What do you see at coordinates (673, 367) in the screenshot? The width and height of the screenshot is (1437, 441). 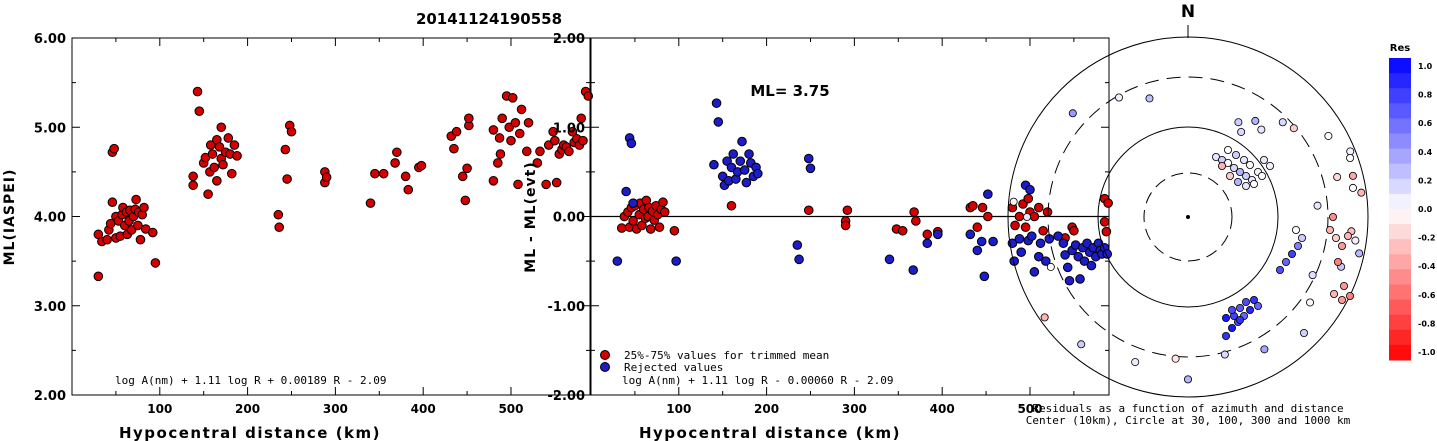 I see `legend-label-rejected: Rejected values` at bounding box center [673, 367].